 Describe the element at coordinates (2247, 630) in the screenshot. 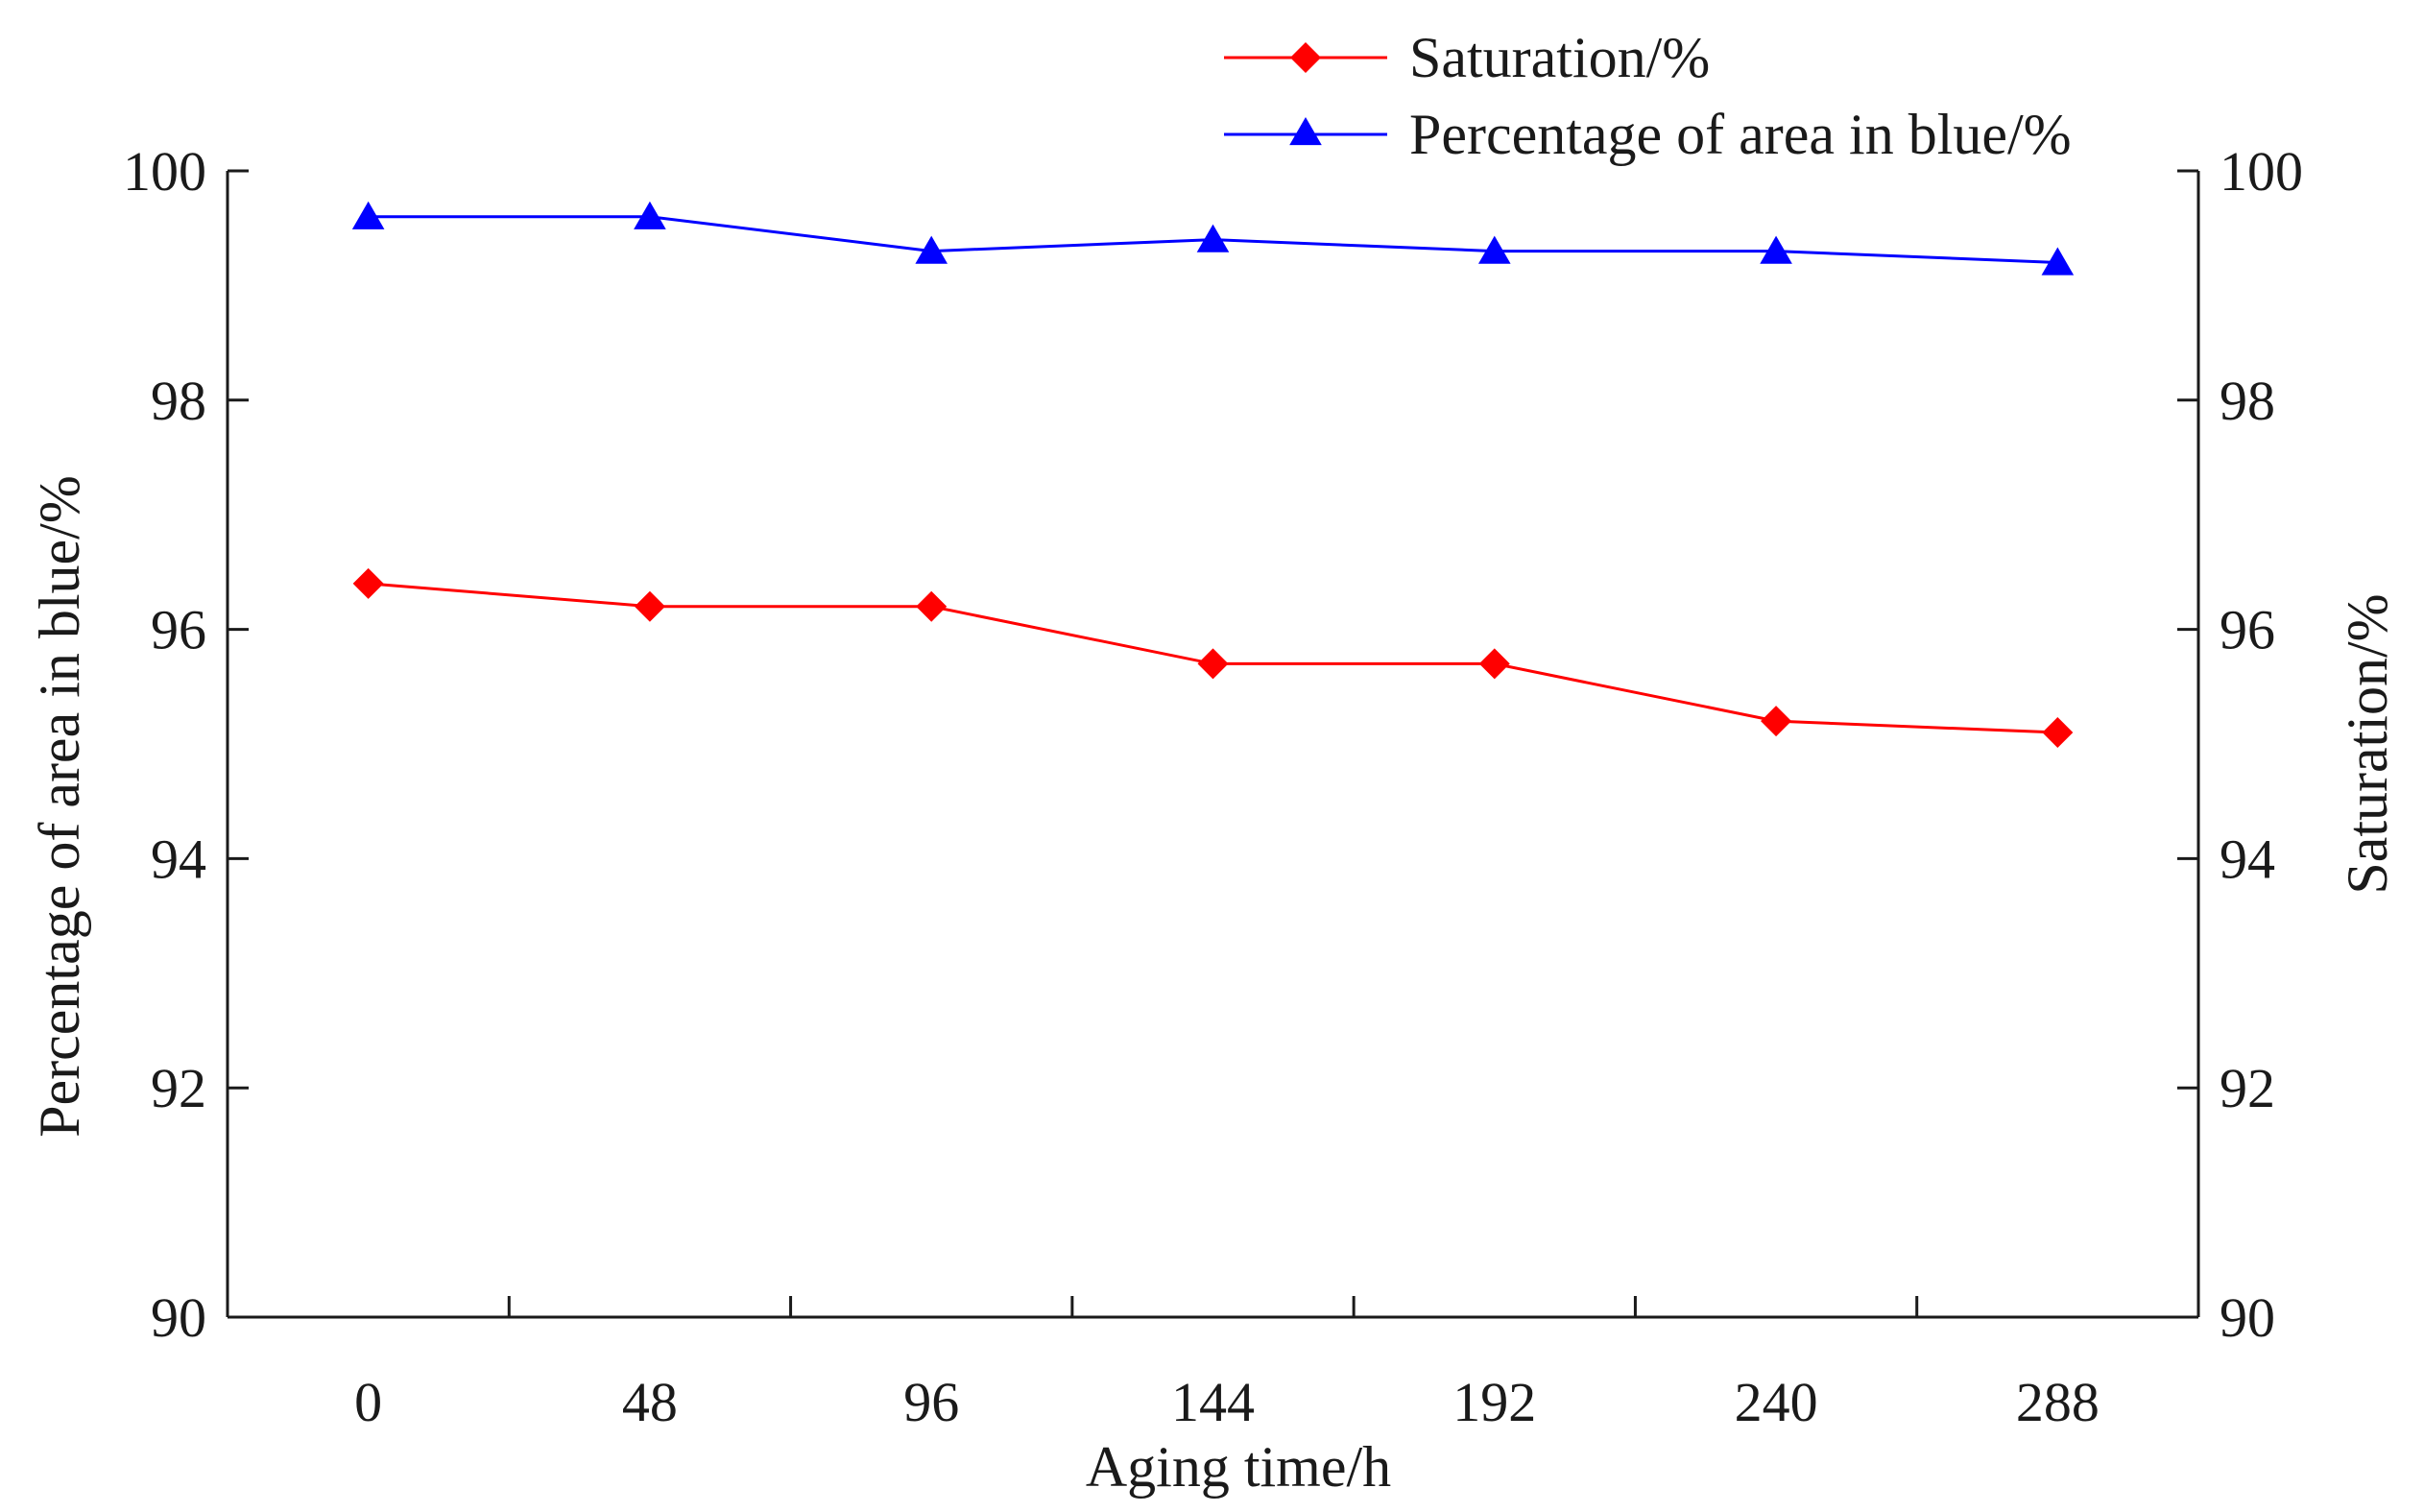

I see `y-tick-label-right: 96` at that location.